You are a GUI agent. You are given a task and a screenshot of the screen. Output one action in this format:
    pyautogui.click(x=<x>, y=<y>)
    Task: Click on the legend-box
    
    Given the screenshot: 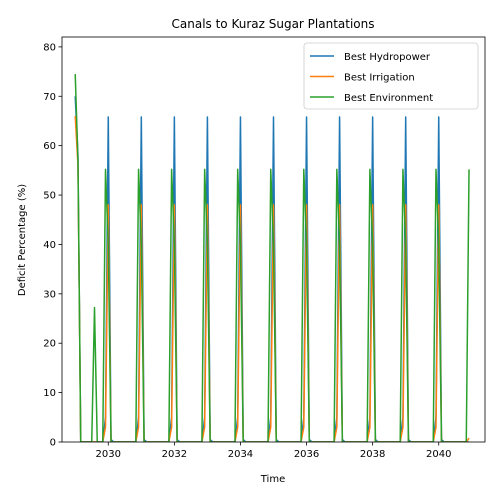 What is the action you would take?
    pyautogui.click(x=391, y=76)
    